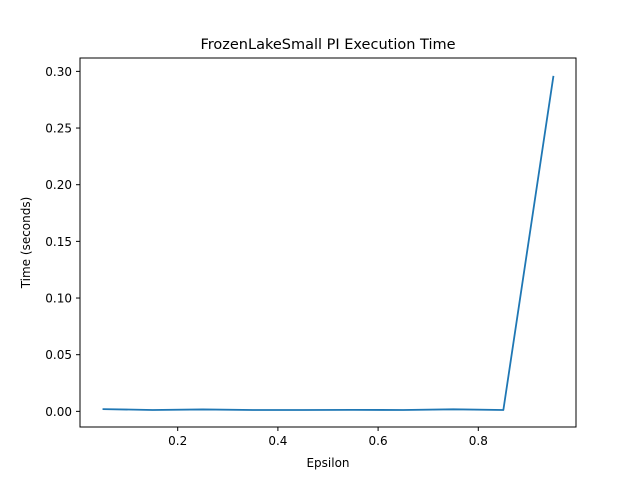 This screenshot has width=640, height=480. I want to click on x-tick-label: 0.8, so click(478, 441).